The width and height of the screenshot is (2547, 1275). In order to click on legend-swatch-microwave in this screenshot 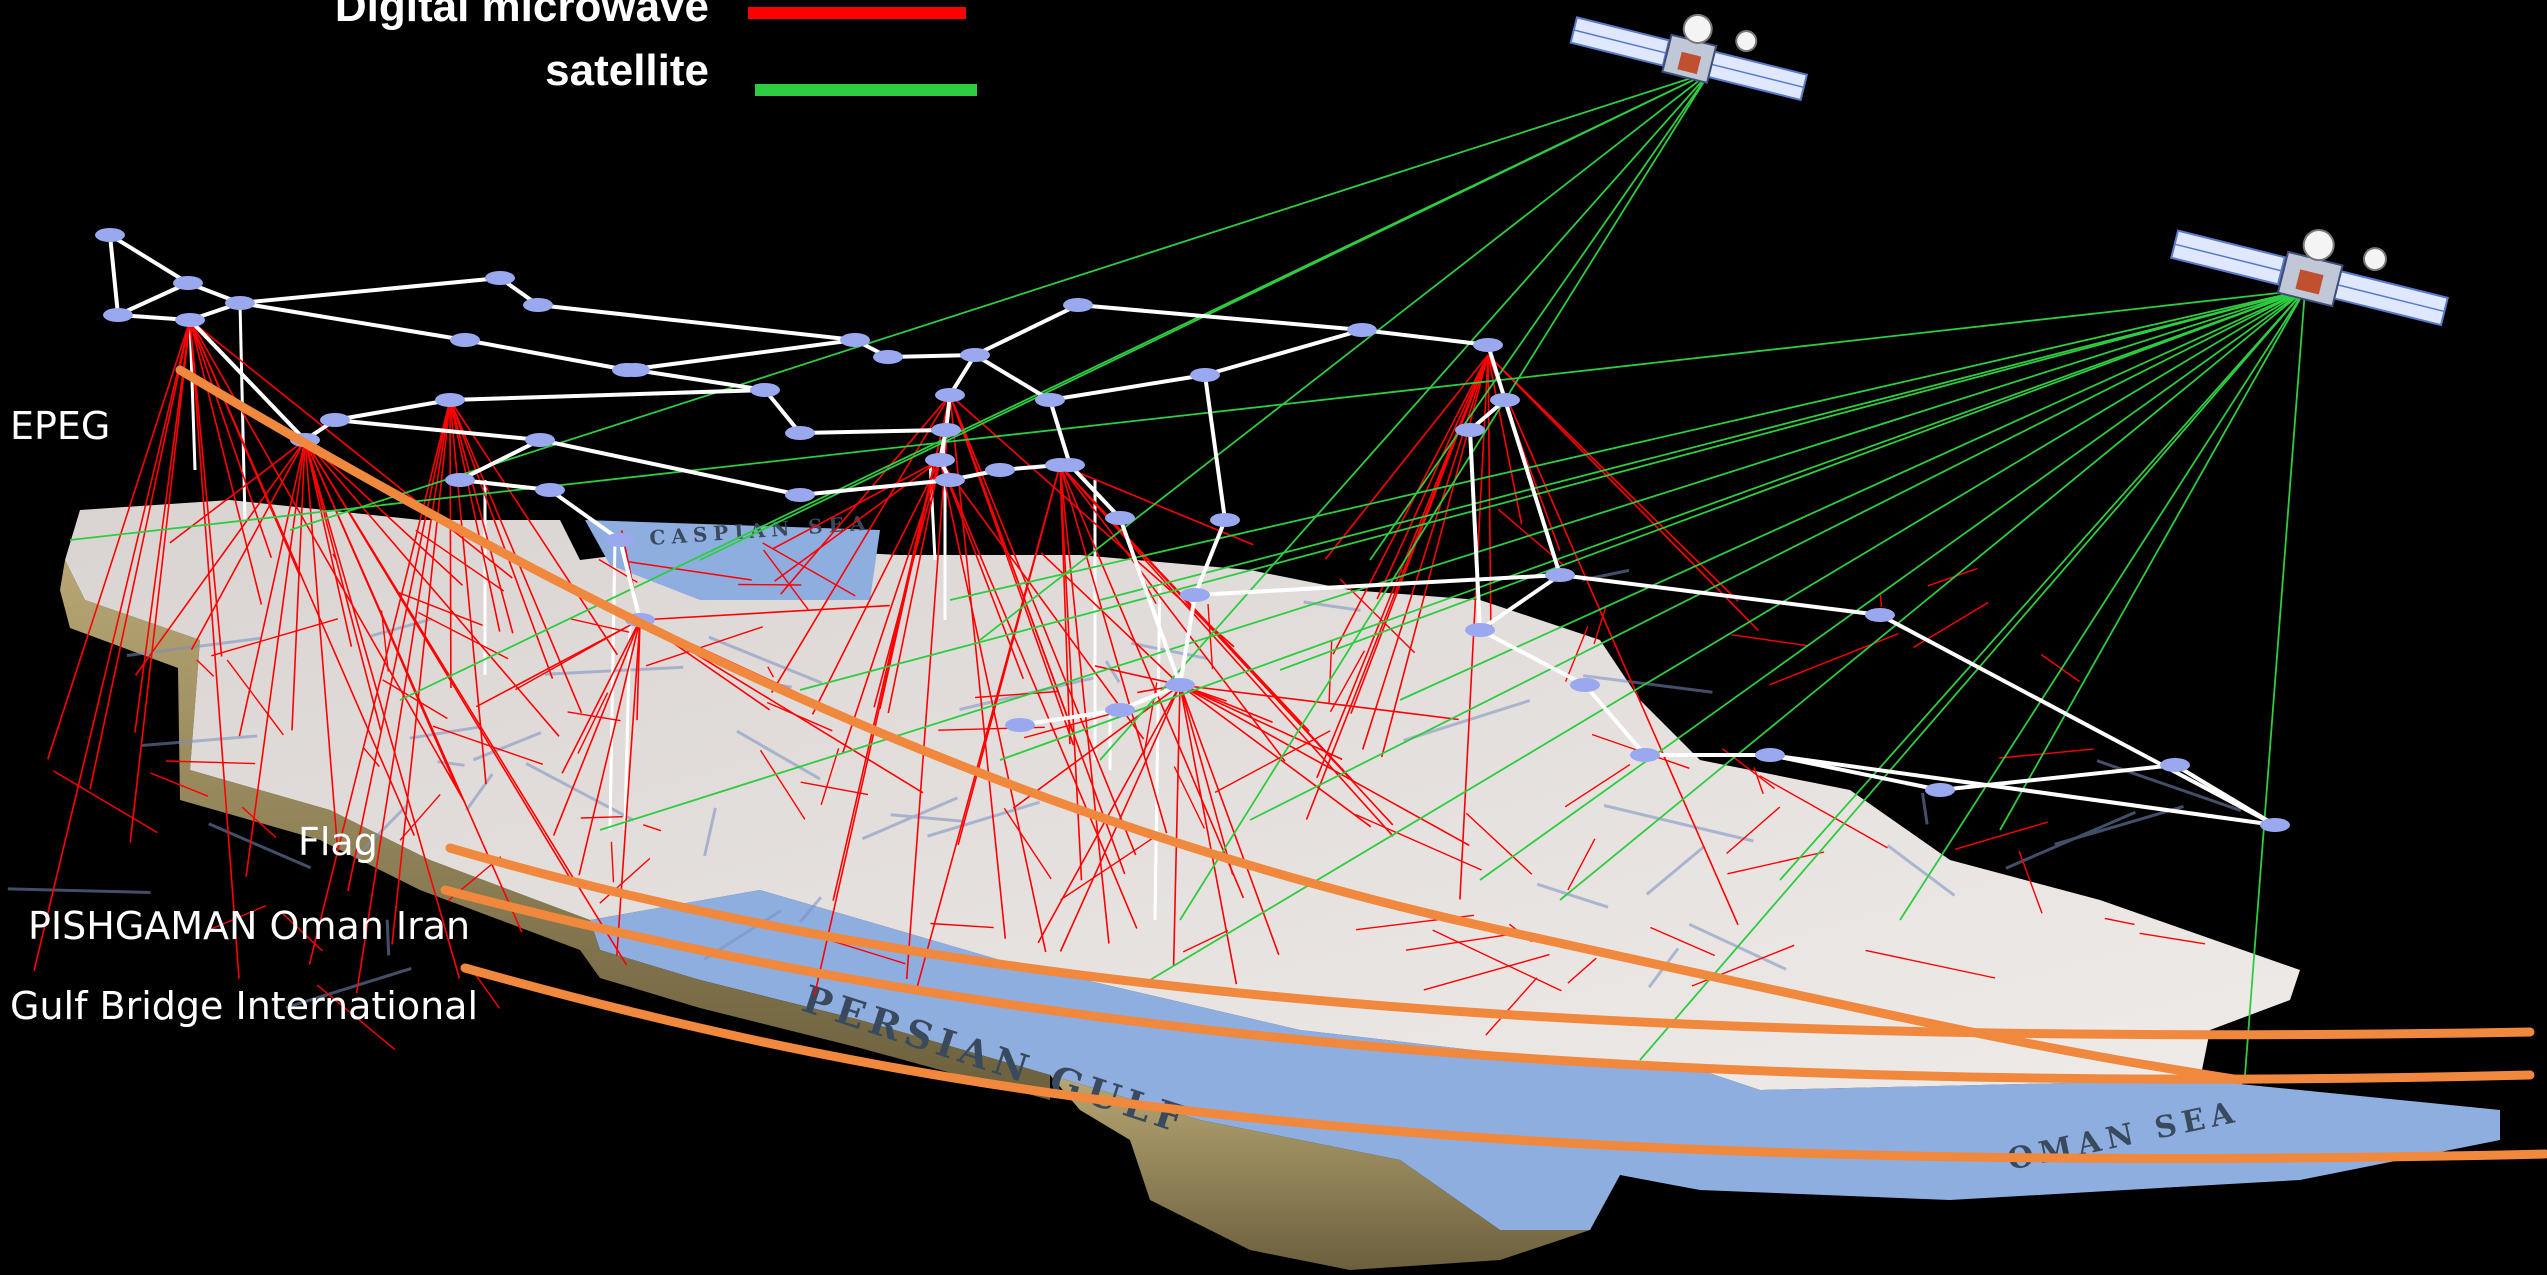, I will do `click(857, 13)`.